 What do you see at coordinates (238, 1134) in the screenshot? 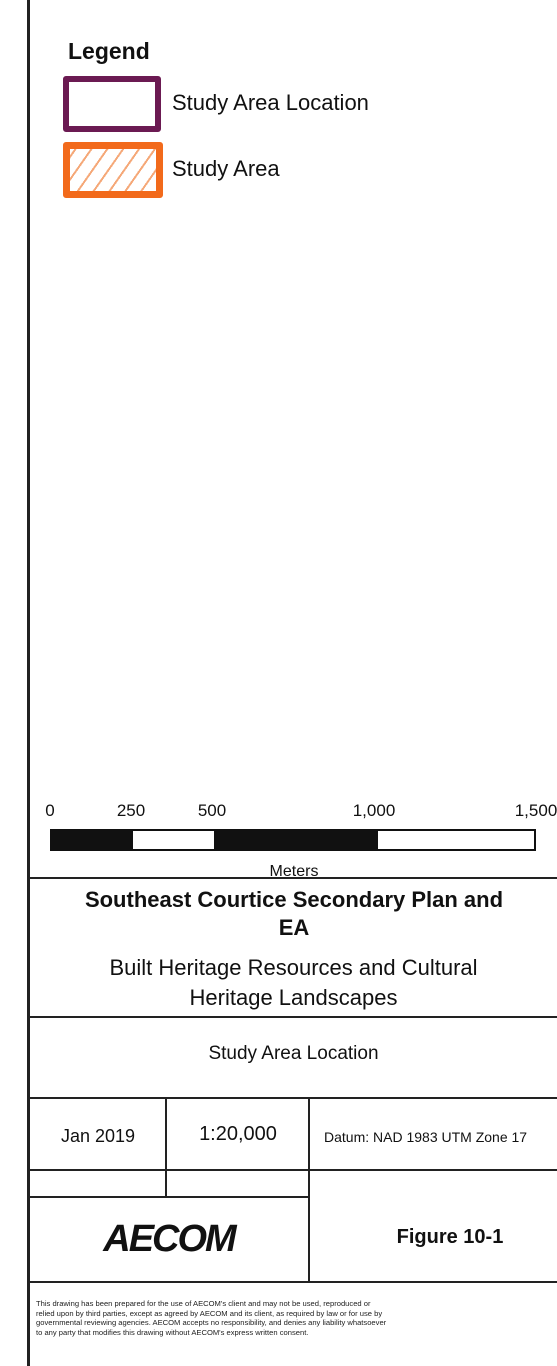
I see `map-scale: 1:20,000` at bounding box center [238, 1134].